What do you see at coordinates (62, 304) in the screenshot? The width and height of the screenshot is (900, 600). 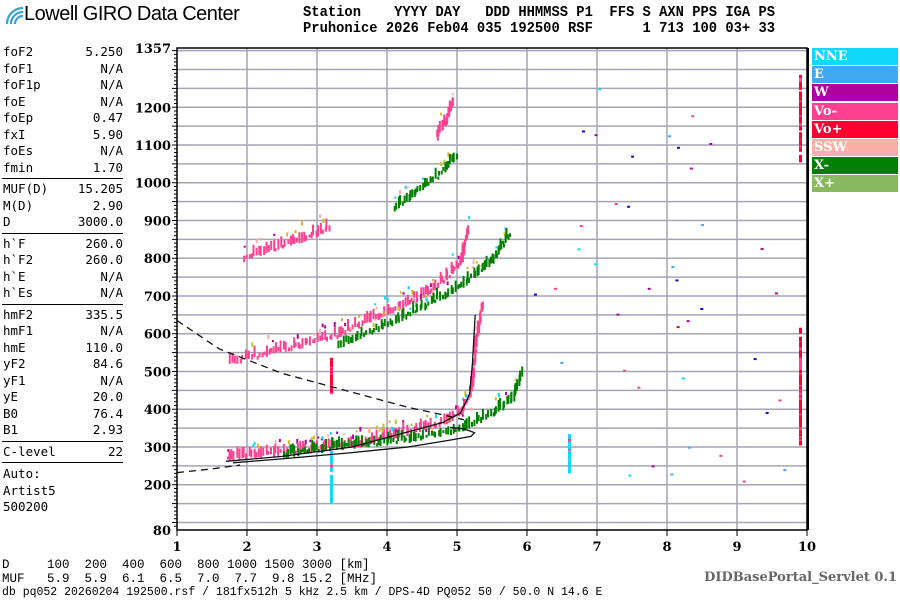 I see `divider` at bounding box center [62, 304].